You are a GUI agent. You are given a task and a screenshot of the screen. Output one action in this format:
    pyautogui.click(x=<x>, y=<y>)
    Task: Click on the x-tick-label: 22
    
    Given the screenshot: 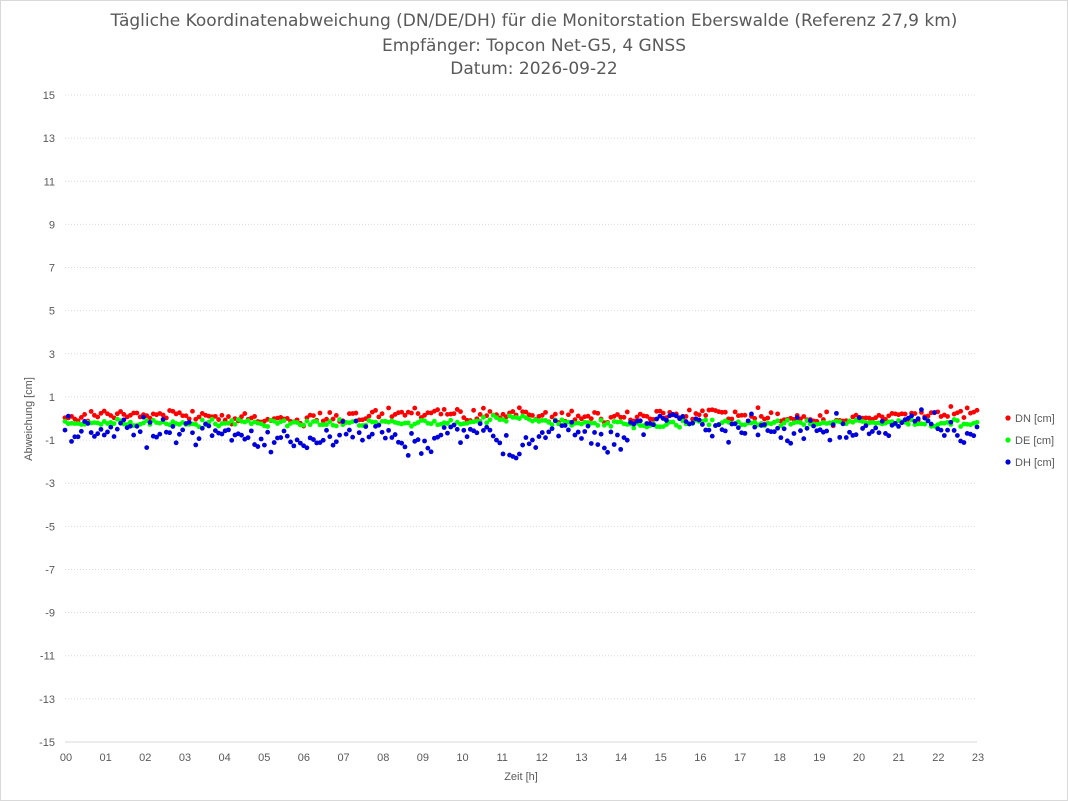 What is the action you would take?
    pyautogui.click(x=938, y=758)
    